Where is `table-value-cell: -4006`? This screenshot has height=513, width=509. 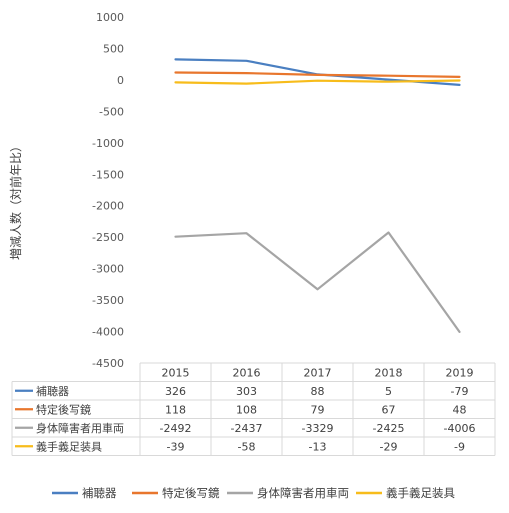
table-value-cell: -4006 is located at coordinates (460, 428).